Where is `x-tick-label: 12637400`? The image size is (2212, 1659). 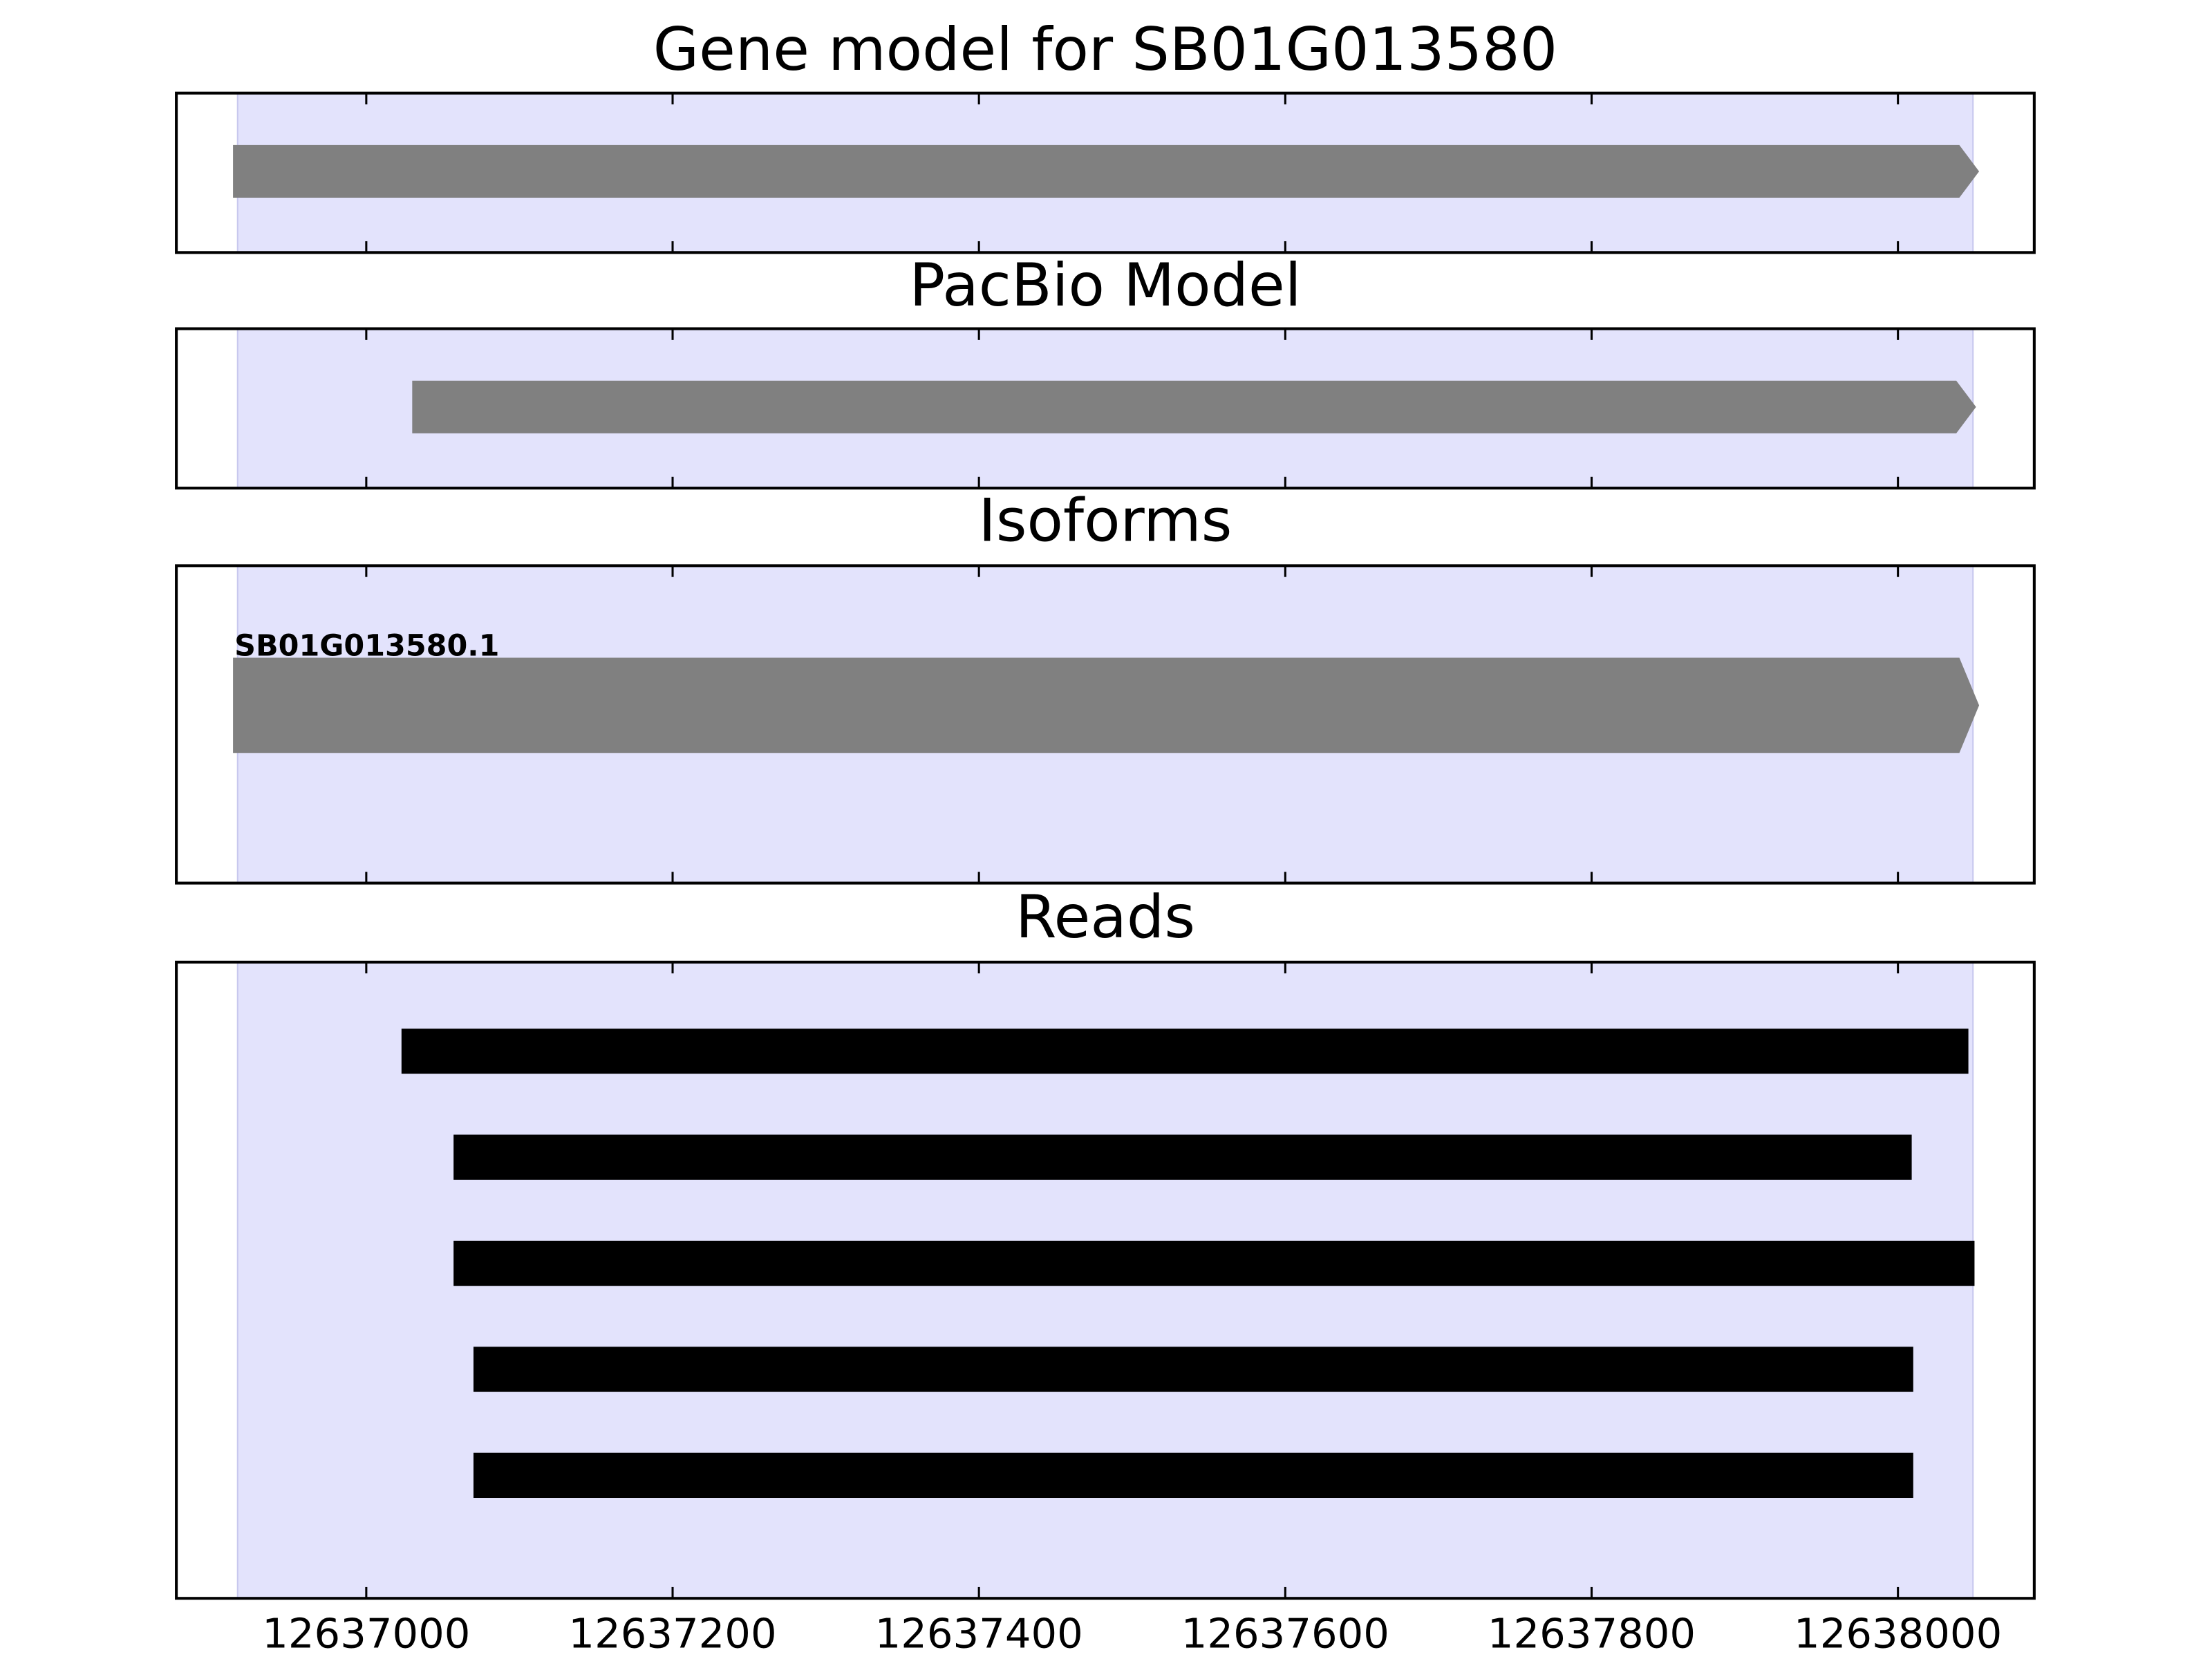
x-tick-label: 12637400 is located at coordinates (979, 1633).